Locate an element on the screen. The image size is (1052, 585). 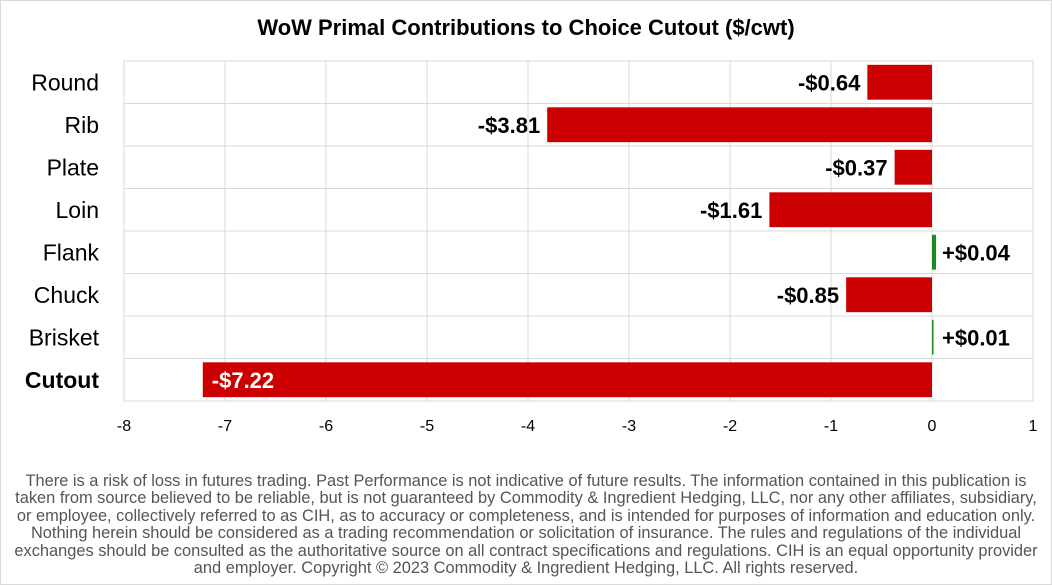
category-label-plate: Plate is located at coordinates (73, 167).